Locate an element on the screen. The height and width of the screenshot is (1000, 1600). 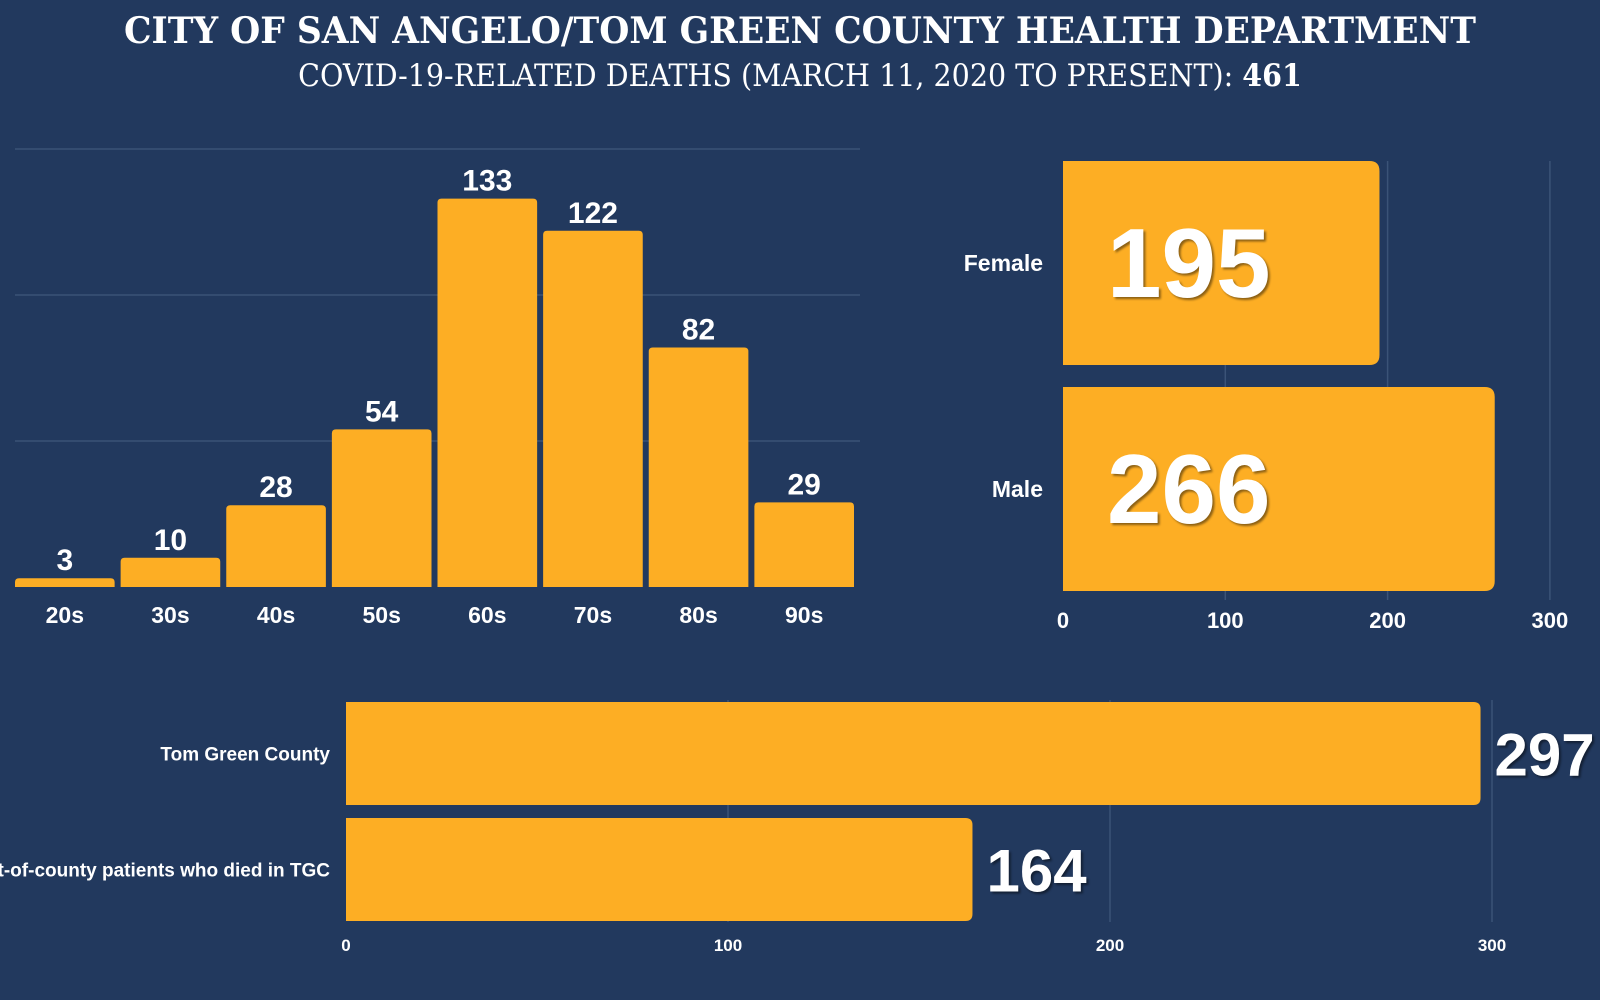
sex-value-label: 266 is located at coordinates (1189, 489).